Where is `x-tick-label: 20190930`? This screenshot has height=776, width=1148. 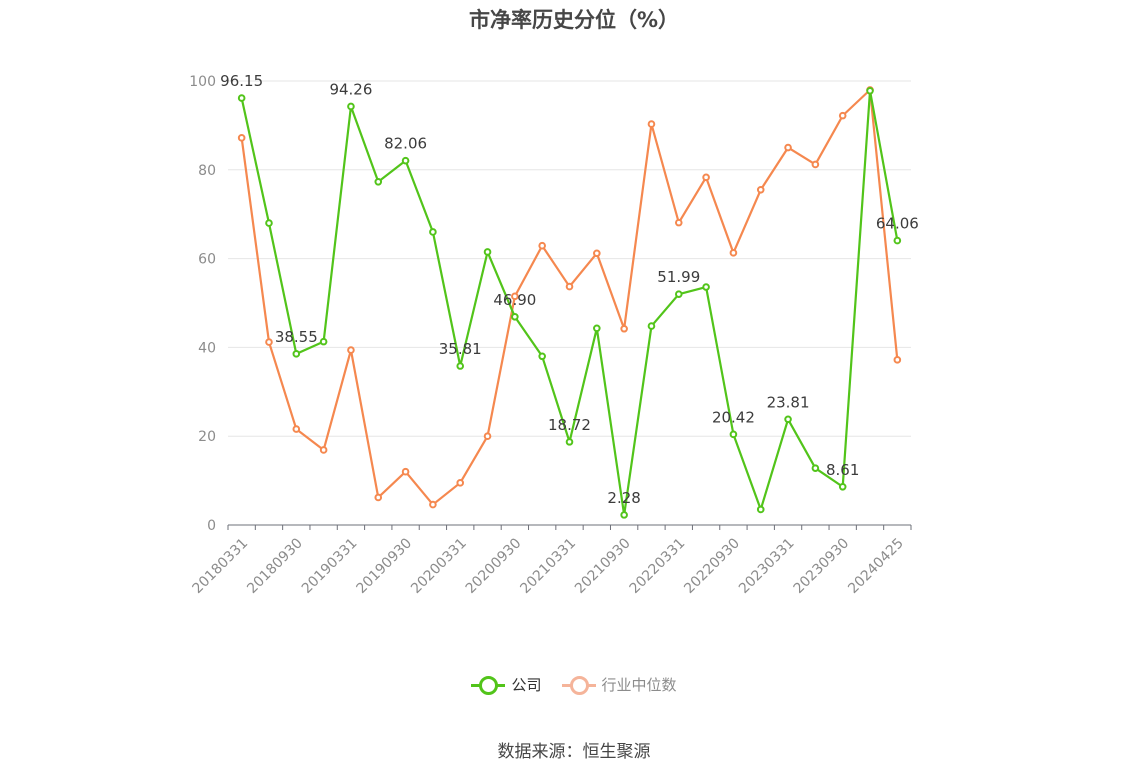 x-tick-label: 20190930 is located at coordinates (384, 566).